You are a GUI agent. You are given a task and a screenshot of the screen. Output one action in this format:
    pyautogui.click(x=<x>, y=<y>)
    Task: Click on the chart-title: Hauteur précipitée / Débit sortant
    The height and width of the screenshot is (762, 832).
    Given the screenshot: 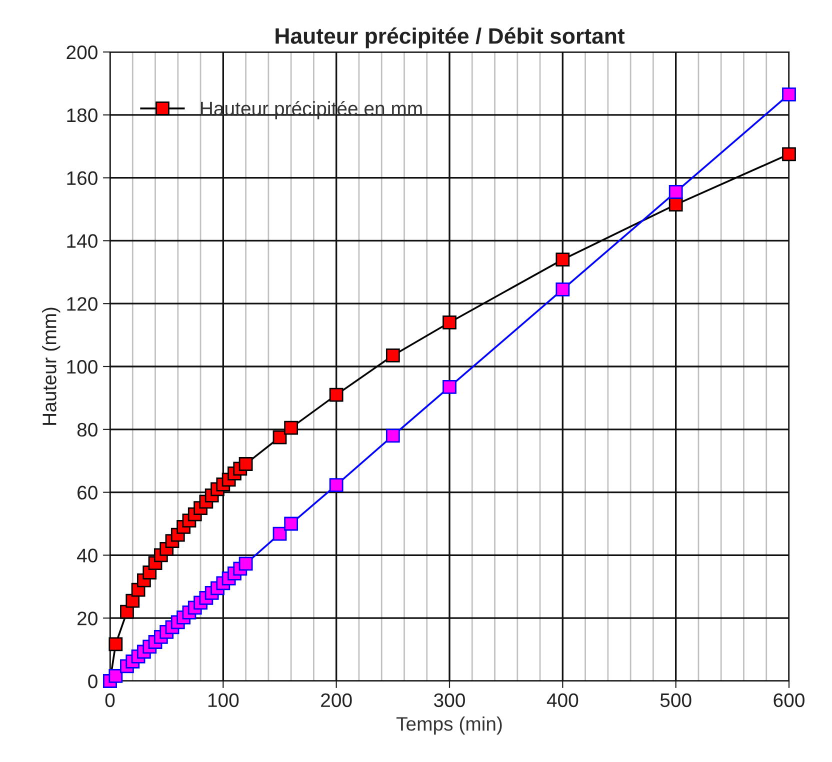 What is the action you would take?
    pyautogui.click(x=450, y=37)
    